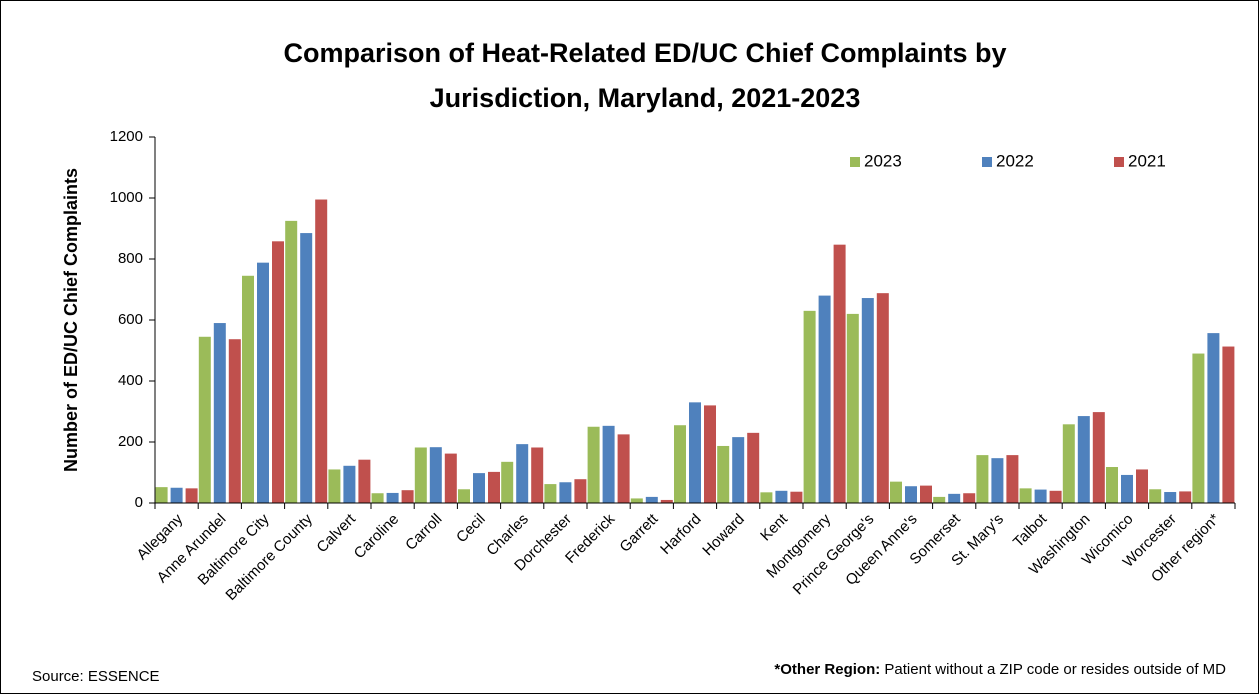  Describe the element at coordinates (1147, 160) in the screenshot. I see `legend-label: 2021` at that location.